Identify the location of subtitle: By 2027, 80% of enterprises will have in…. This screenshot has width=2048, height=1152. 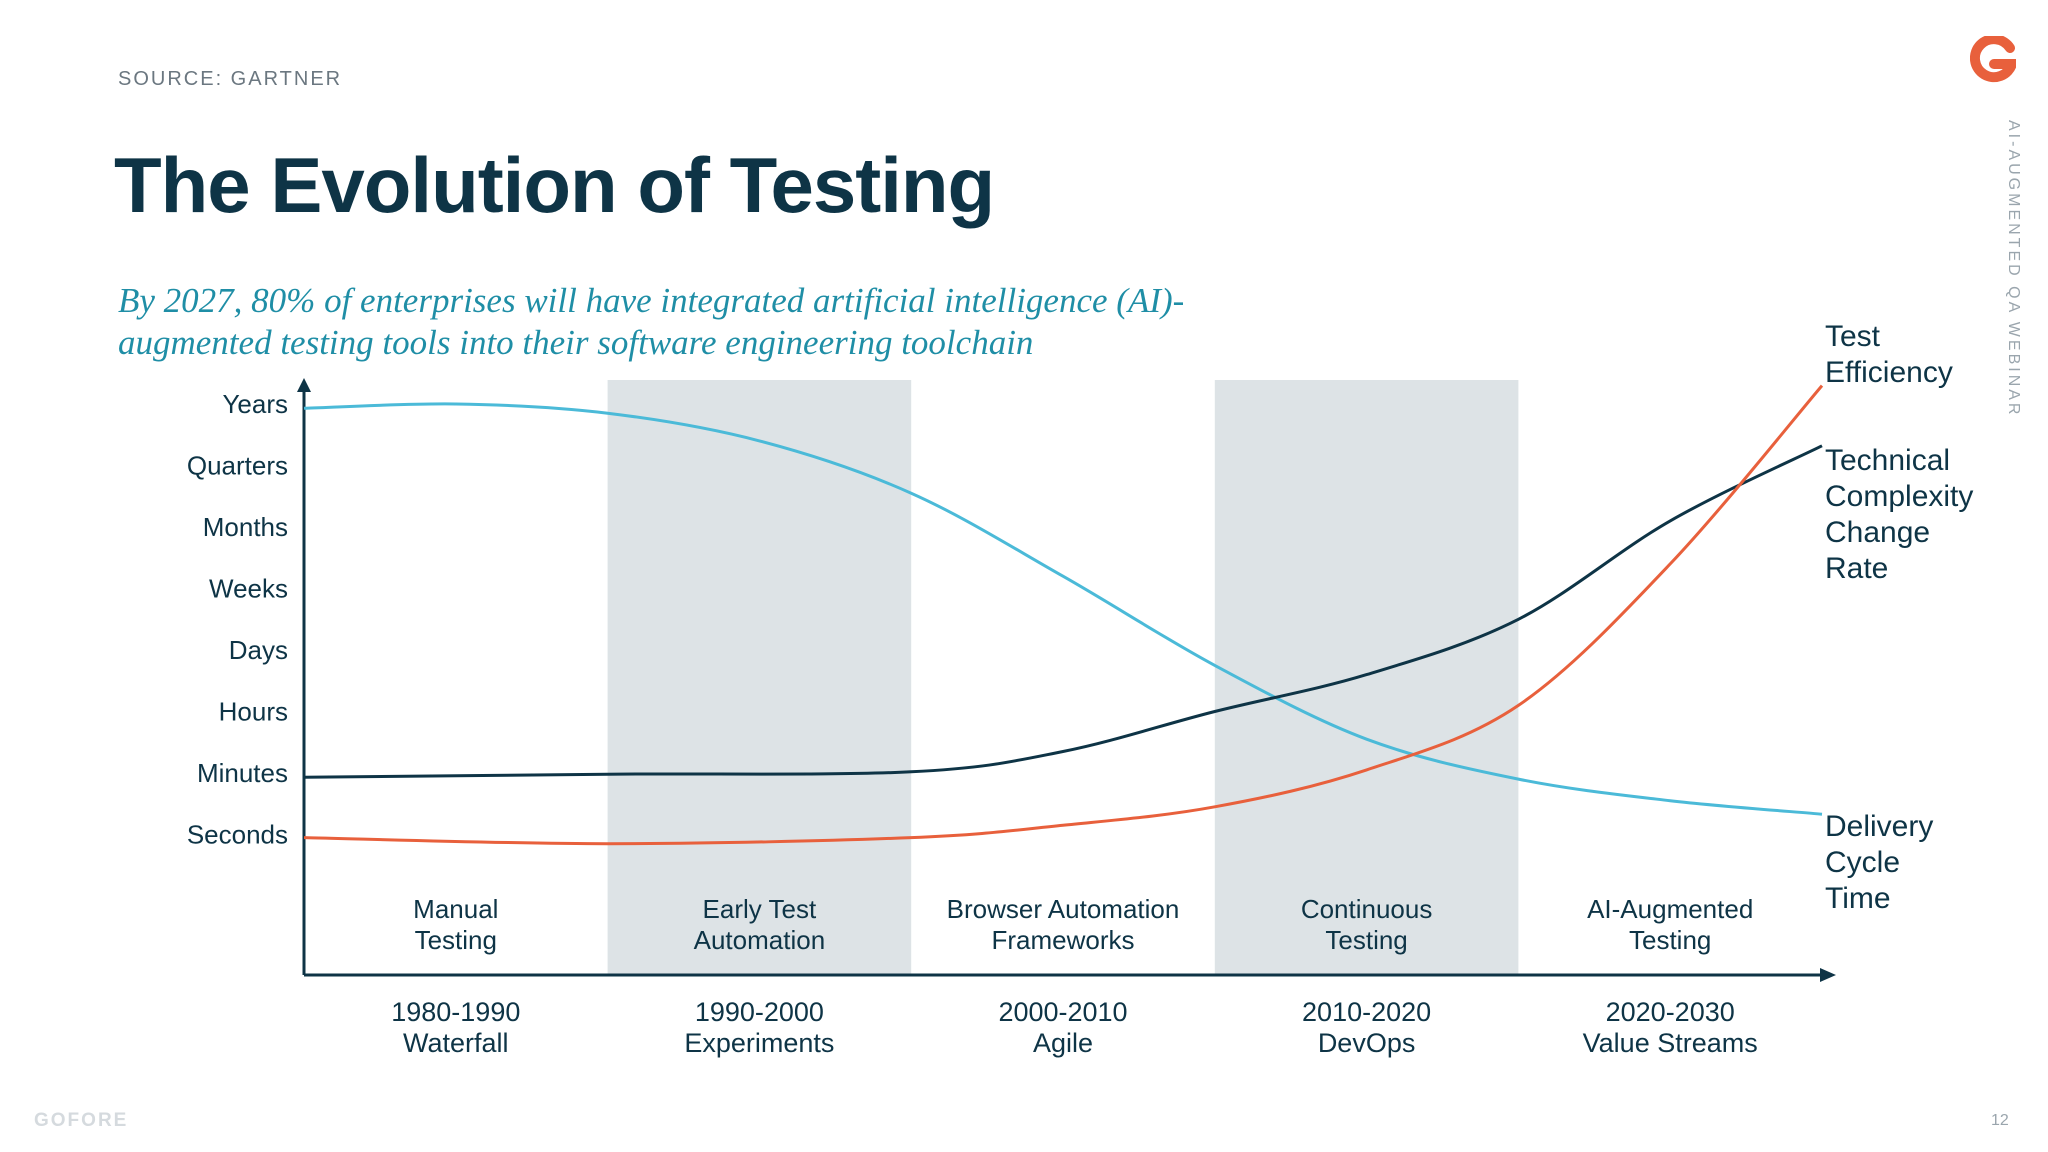
(768, 322).